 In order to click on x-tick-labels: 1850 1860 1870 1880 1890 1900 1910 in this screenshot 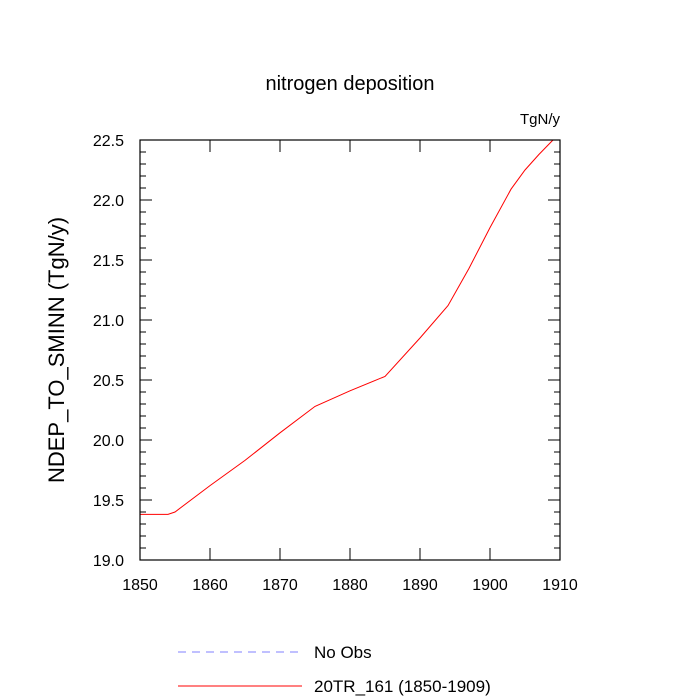, I will do `click(350, 585)`.